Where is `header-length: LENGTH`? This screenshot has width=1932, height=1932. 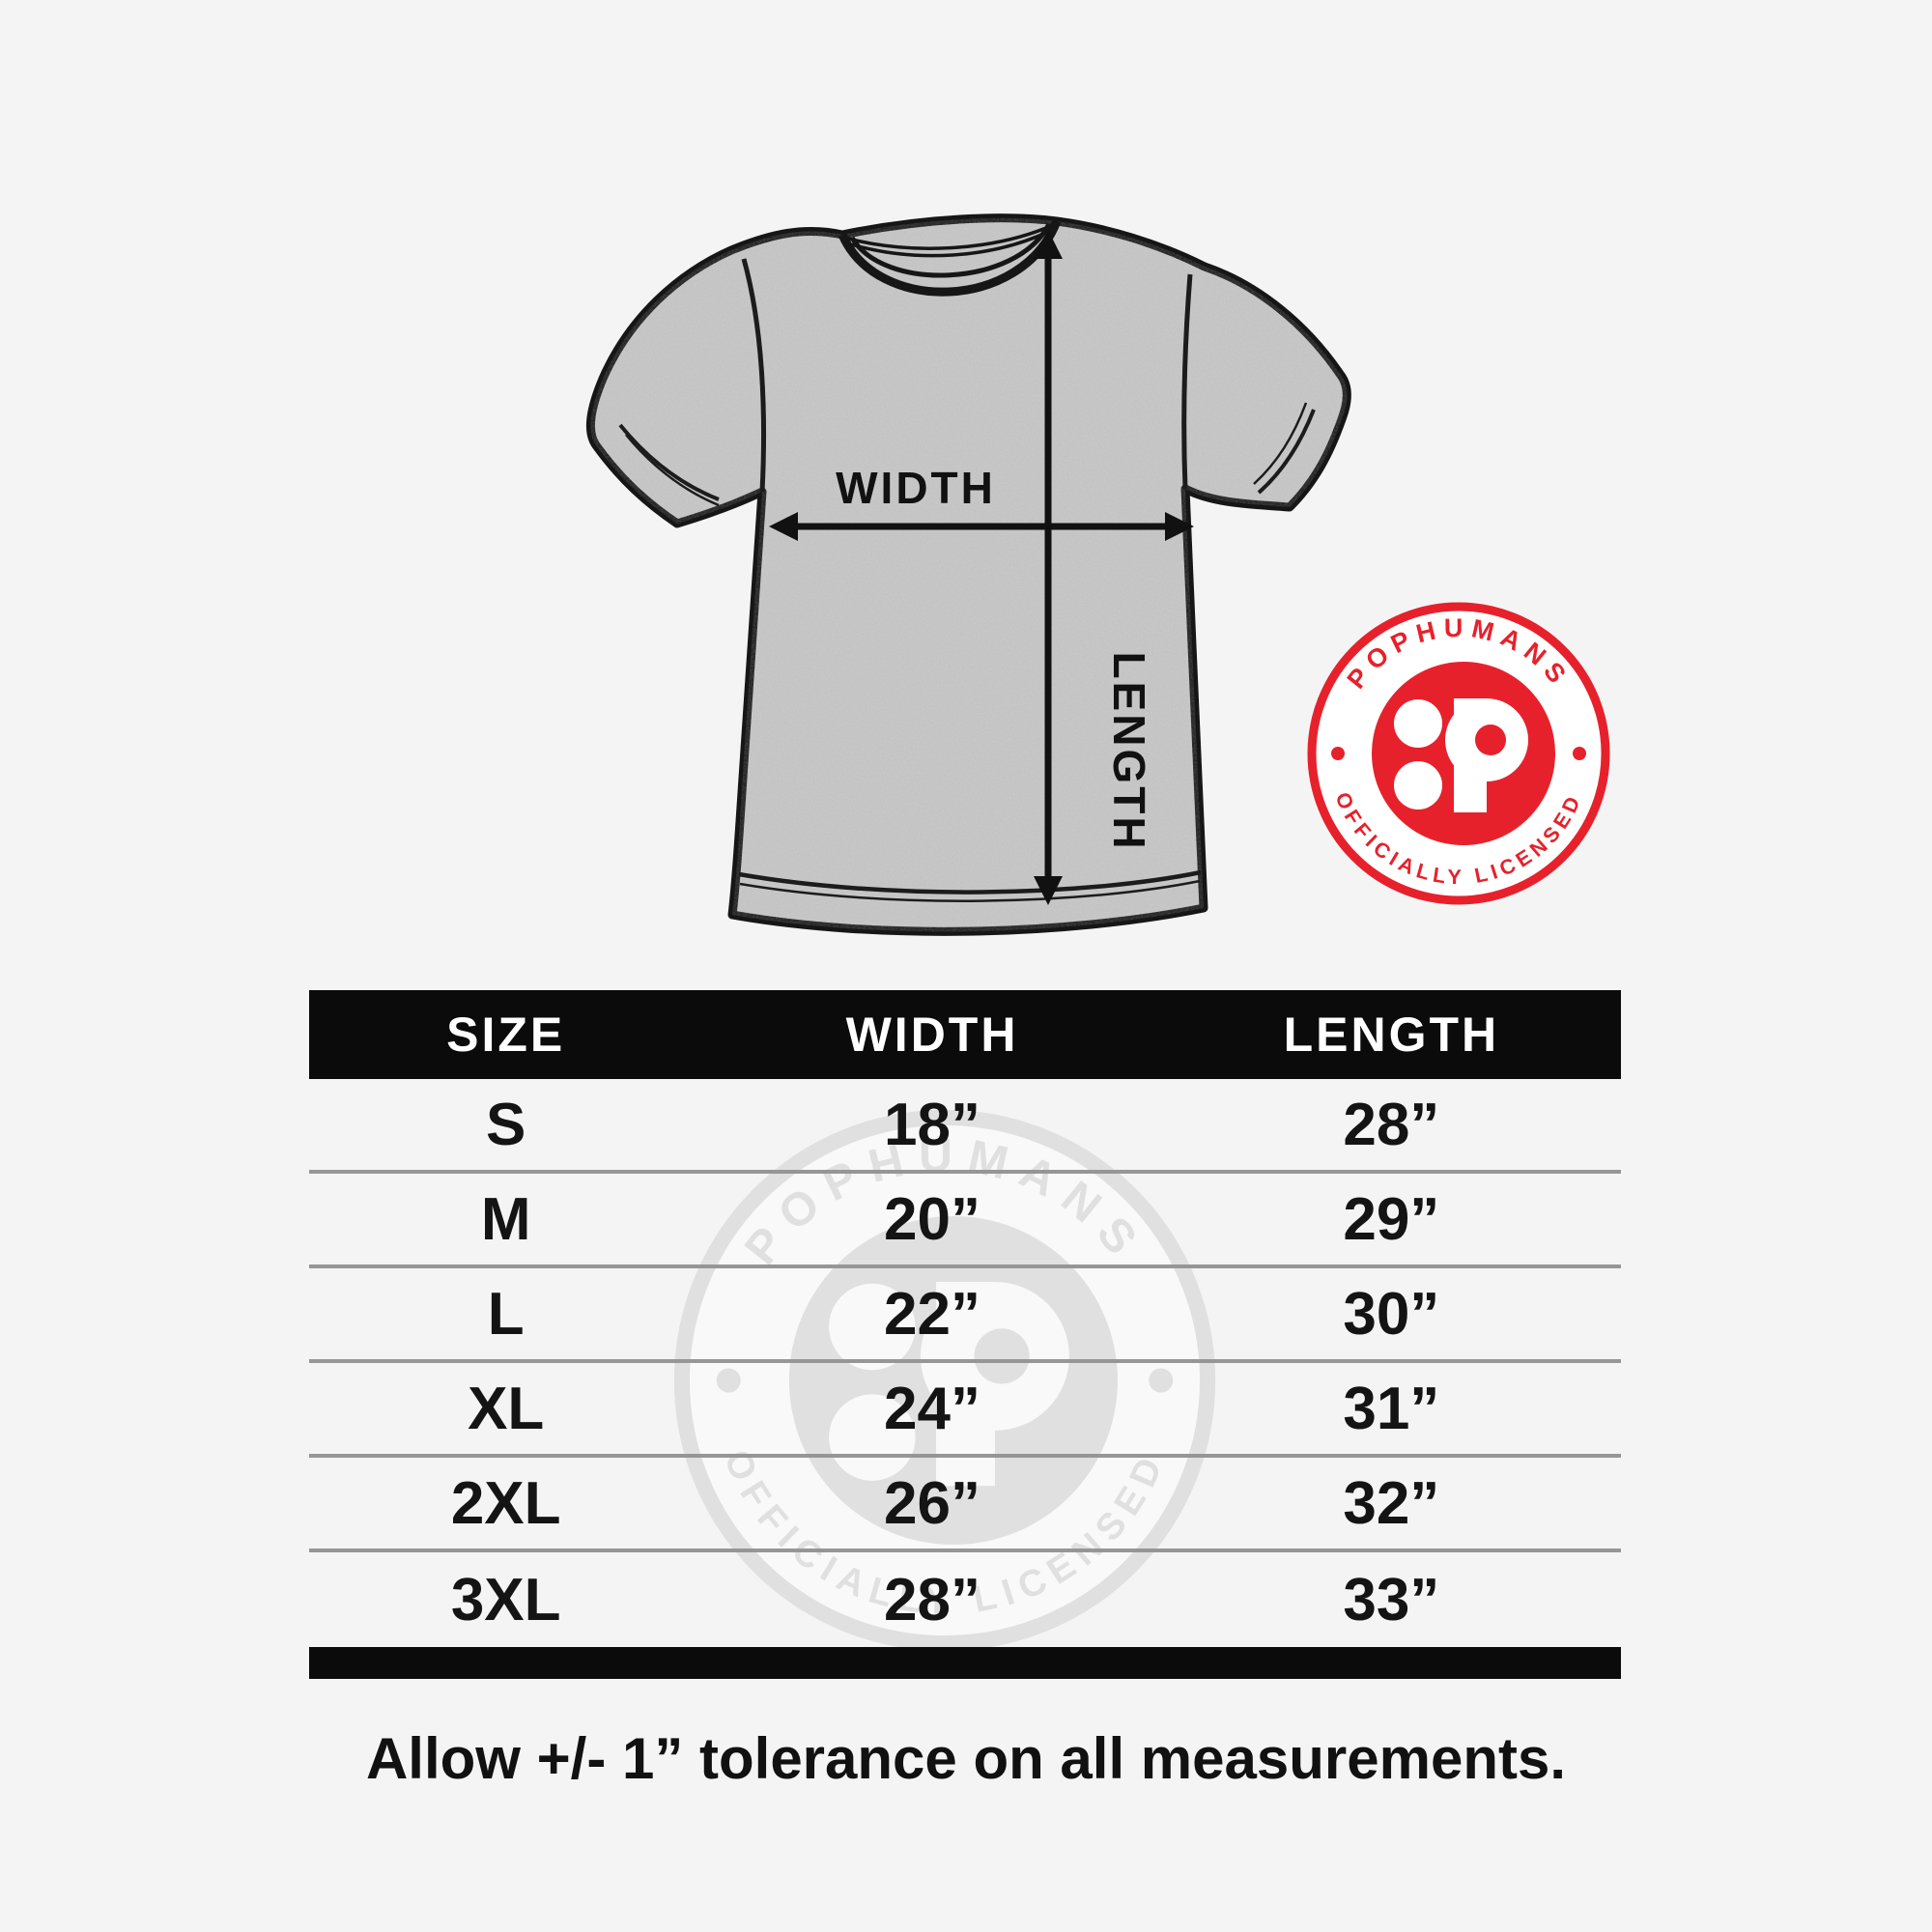 header-length: LENGTH is located at coordinates (1391, 1035).